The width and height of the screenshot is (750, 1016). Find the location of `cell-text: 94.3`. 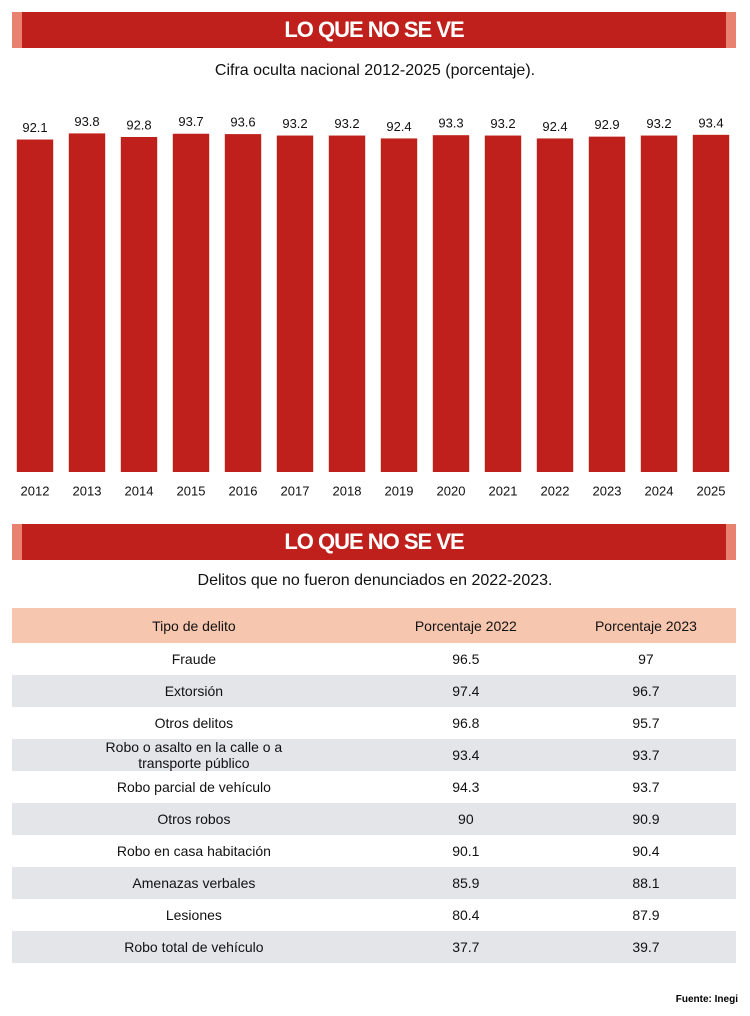

cell-text: 94.3 is located at coordinates (466, 787).